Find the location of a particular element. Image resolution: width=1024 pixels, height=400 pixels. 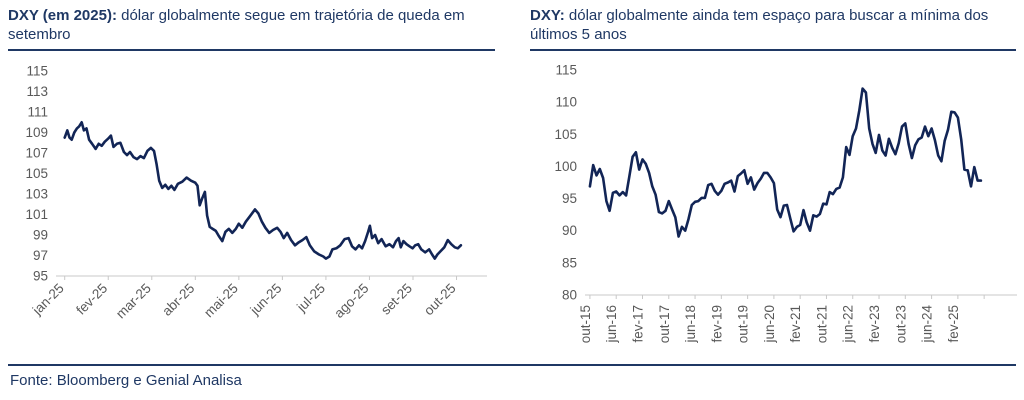

y-axis-label: 97 is located at coordinates (40, 255).